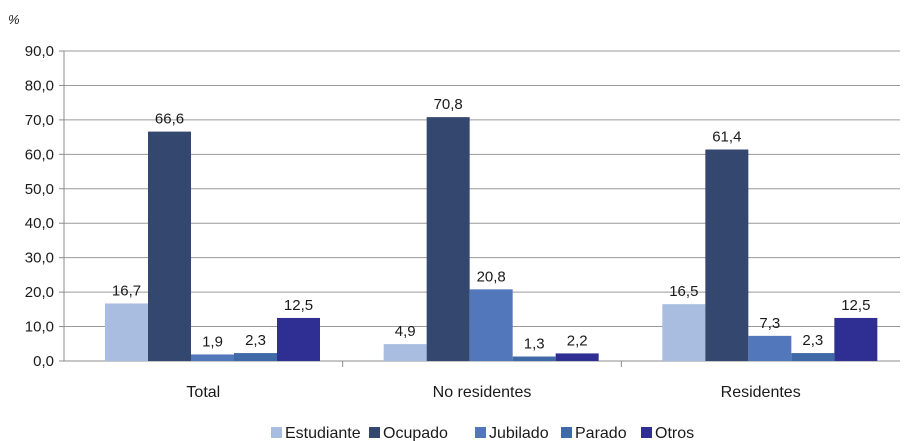  I want to click on bar-value-label: 4,9, so click(405, 331).